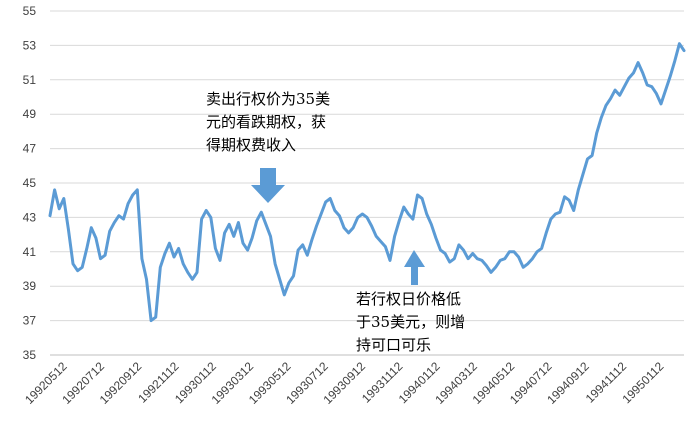 This screenshot has width=700, height=421. Describe the element at coordinates (30, 217) in the screenshot. I see `y-tick-label: 43` at that location.